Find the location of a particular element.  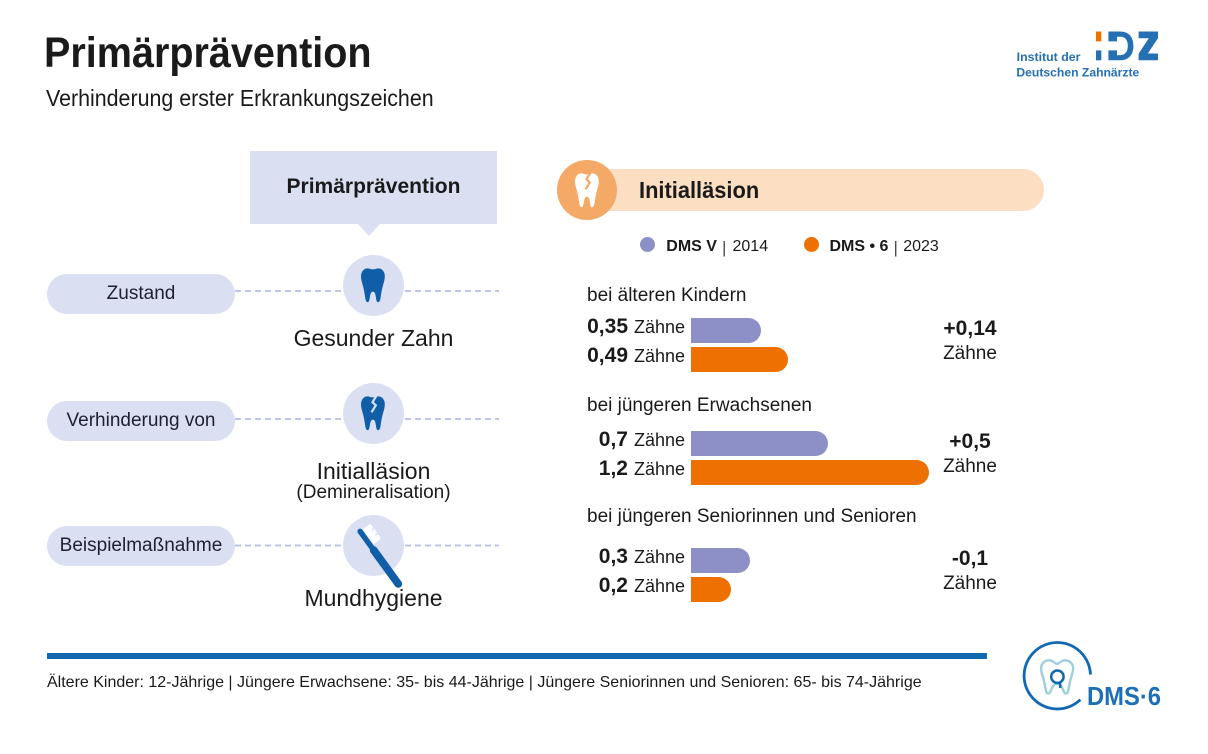

svg-text: DMS·6 is located at coordinates (1124, 696).